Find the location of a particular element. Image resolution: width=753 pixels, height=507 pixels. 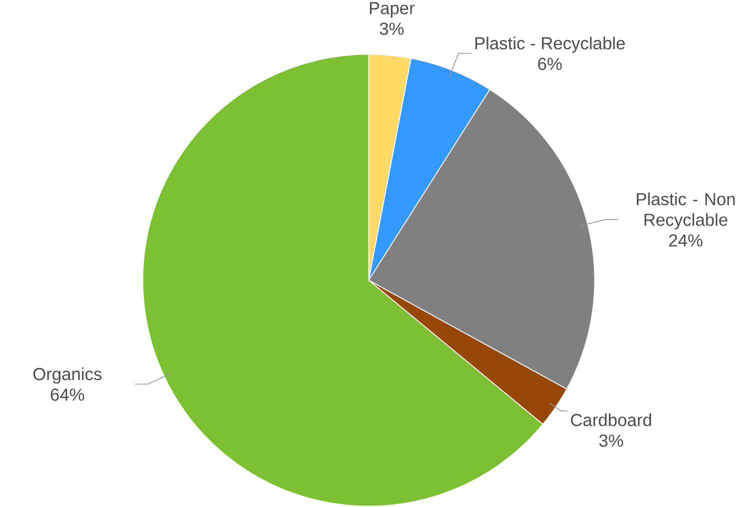

slice-label: Cardboard is located at coordinates (611, 420).